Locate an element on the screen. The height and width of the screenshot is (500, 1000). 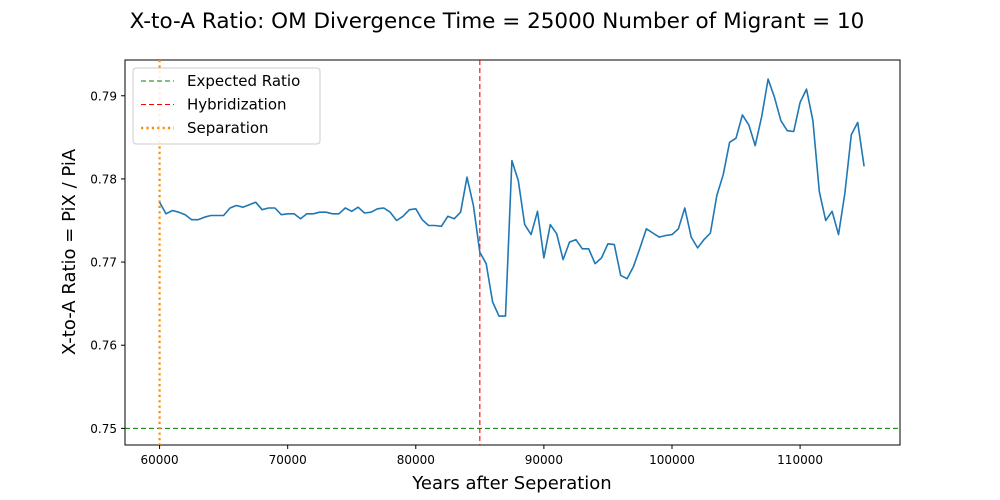
x-tick-label: 70000 is located at coordinates (288, 460).